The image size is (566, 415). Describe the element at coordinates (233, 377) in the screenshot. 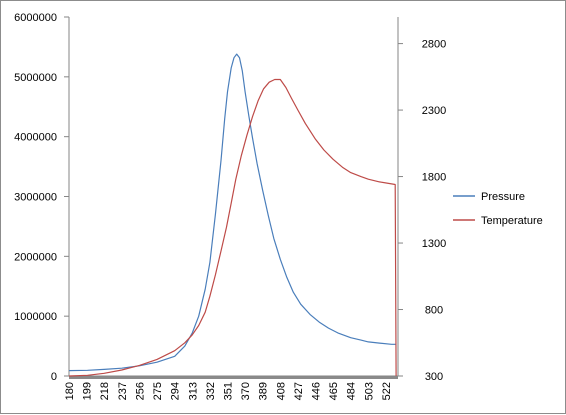

I see `x-axis-tick-band` at that location.